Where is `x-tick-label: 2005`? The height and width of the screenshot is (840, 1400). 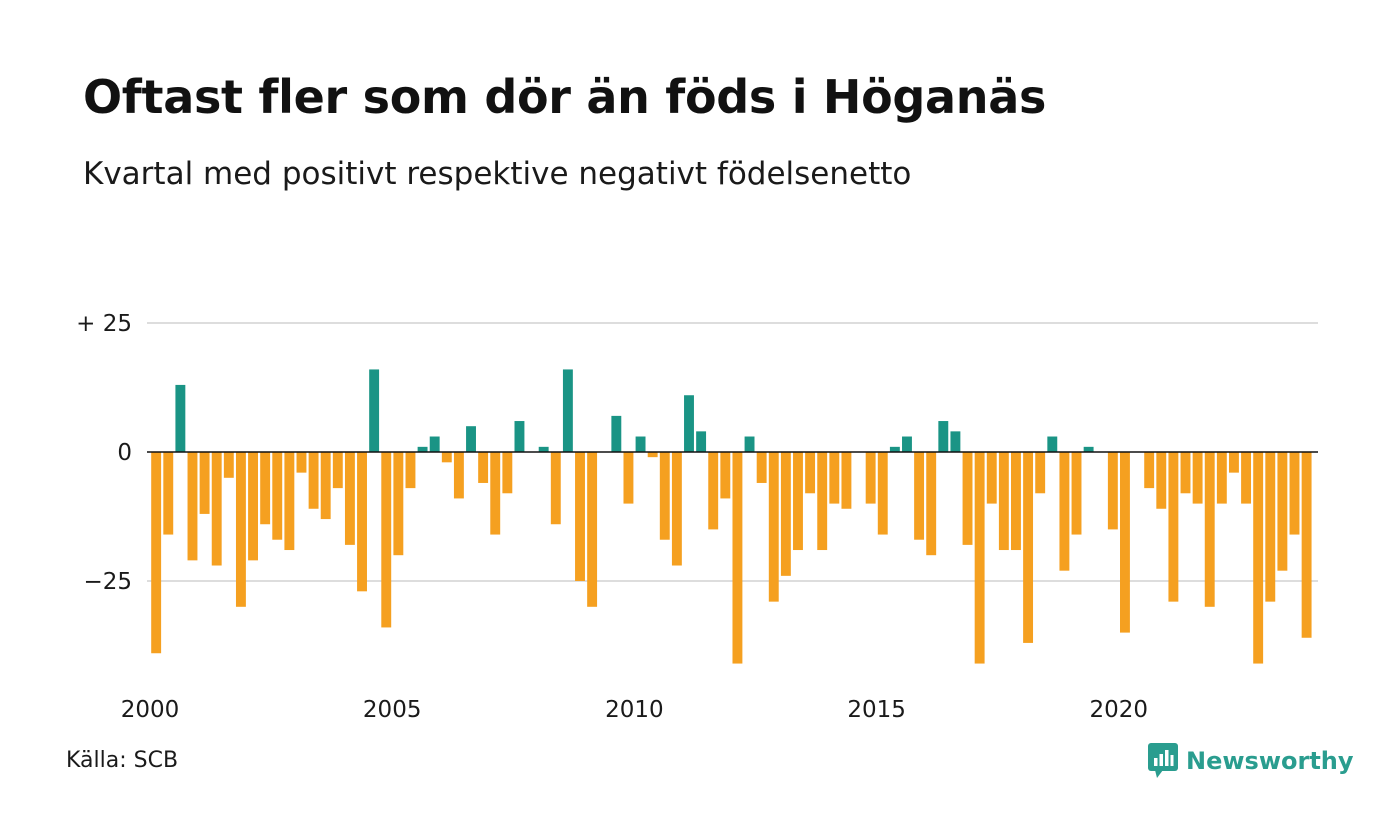
x-tick-label: 2005 is located at coordinates (392, 710).